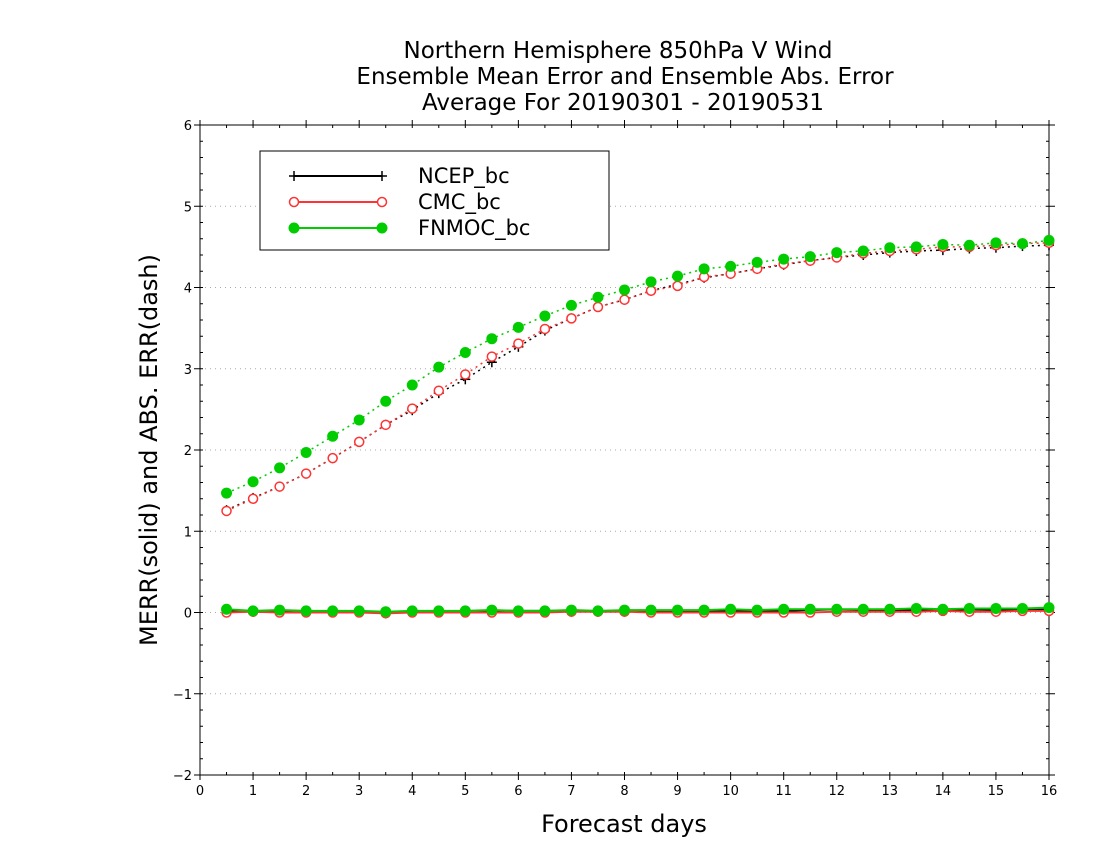 This screenshot has height=850, width=1100. What do you see at coordinates (253, 791) in the screenshot?
I see `x-tick-label: 1` at bounding box center [253, 791].